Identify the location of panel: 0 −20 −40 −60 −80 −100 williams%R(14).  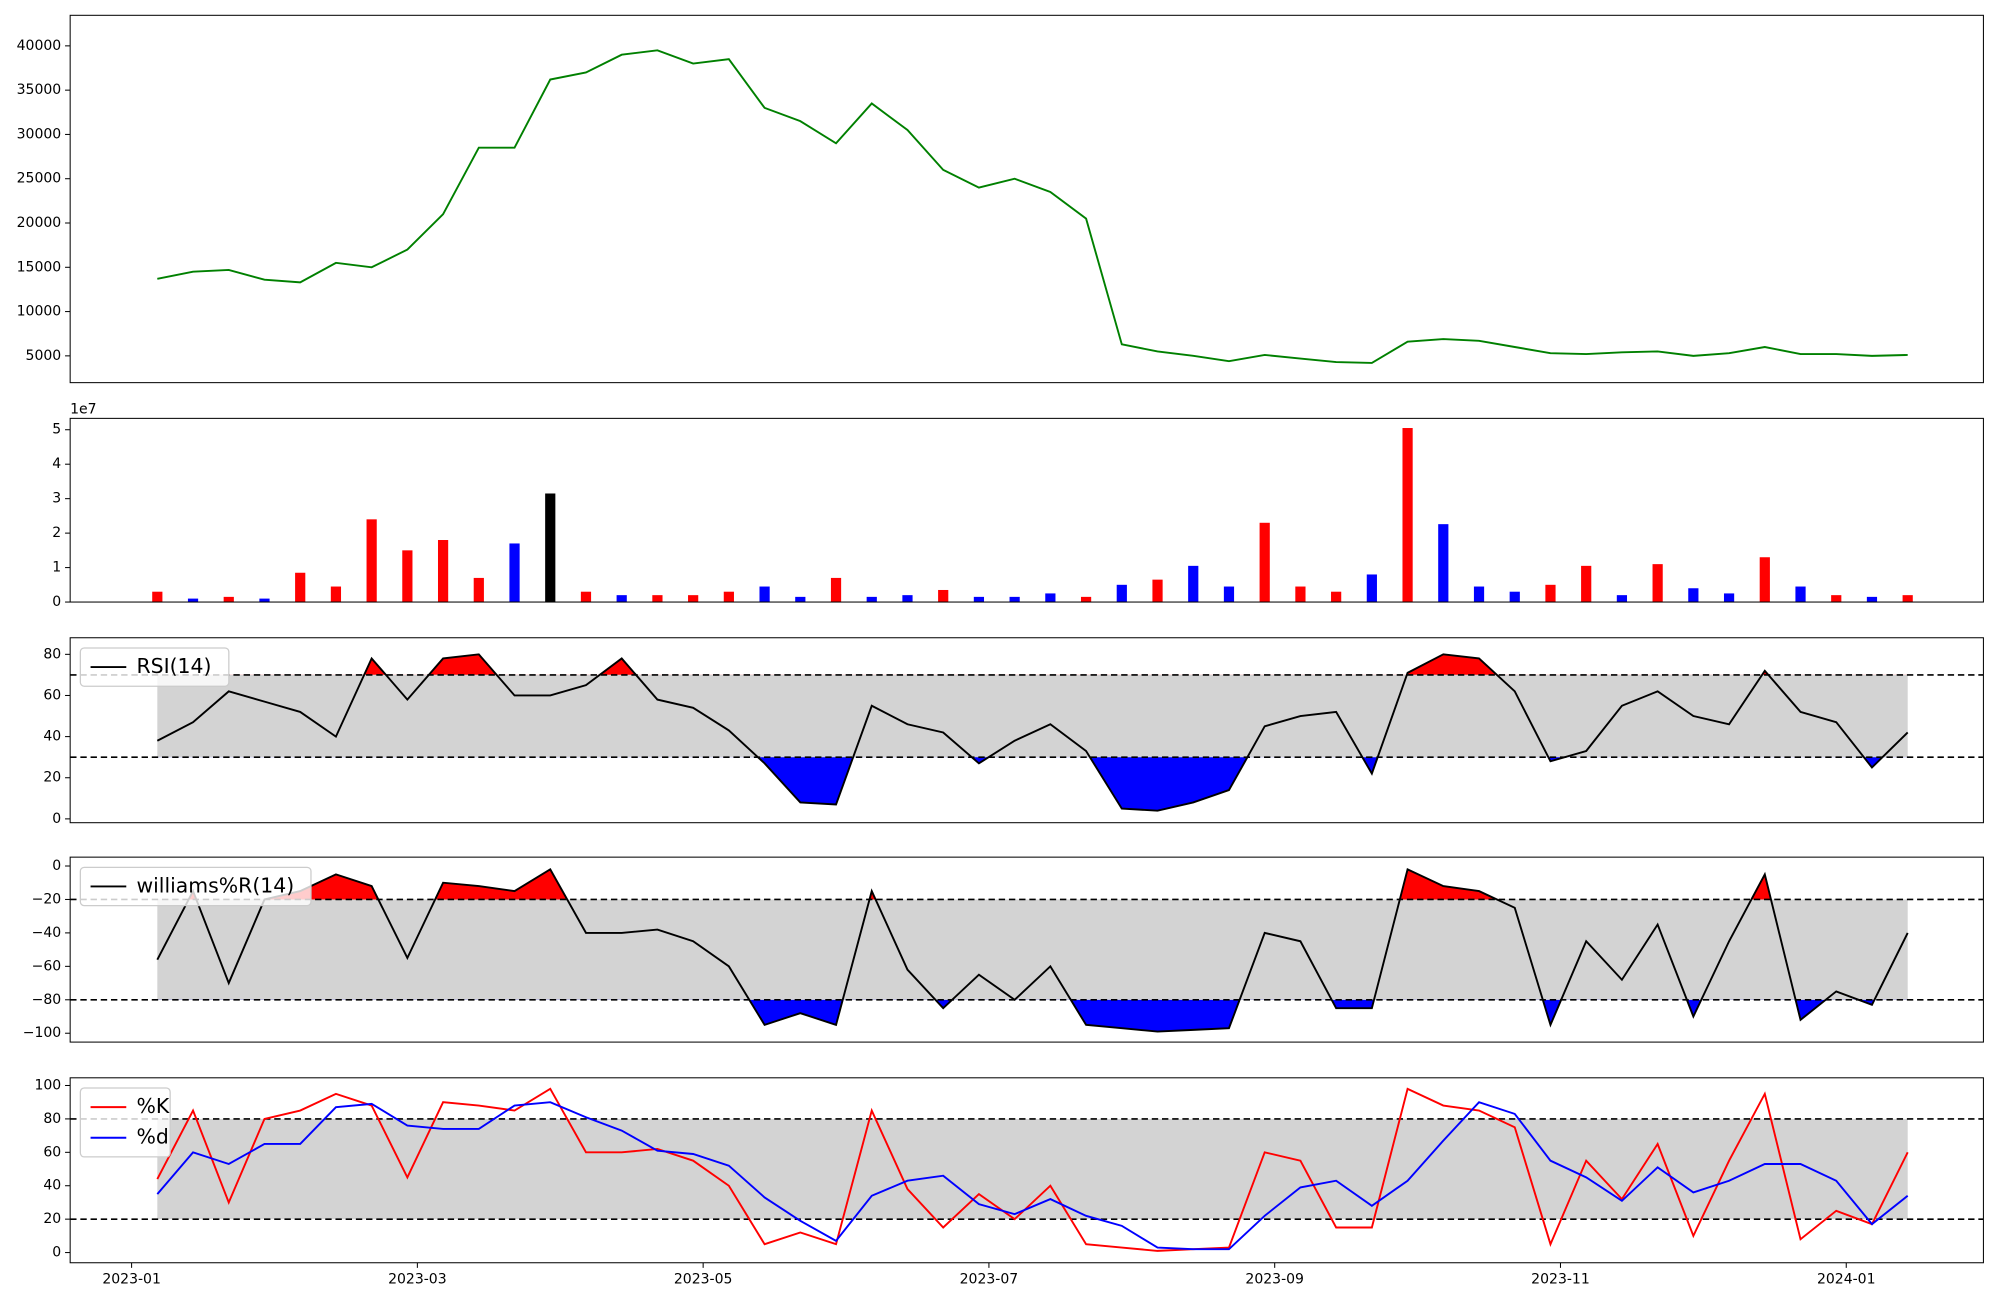
(1003, 949).